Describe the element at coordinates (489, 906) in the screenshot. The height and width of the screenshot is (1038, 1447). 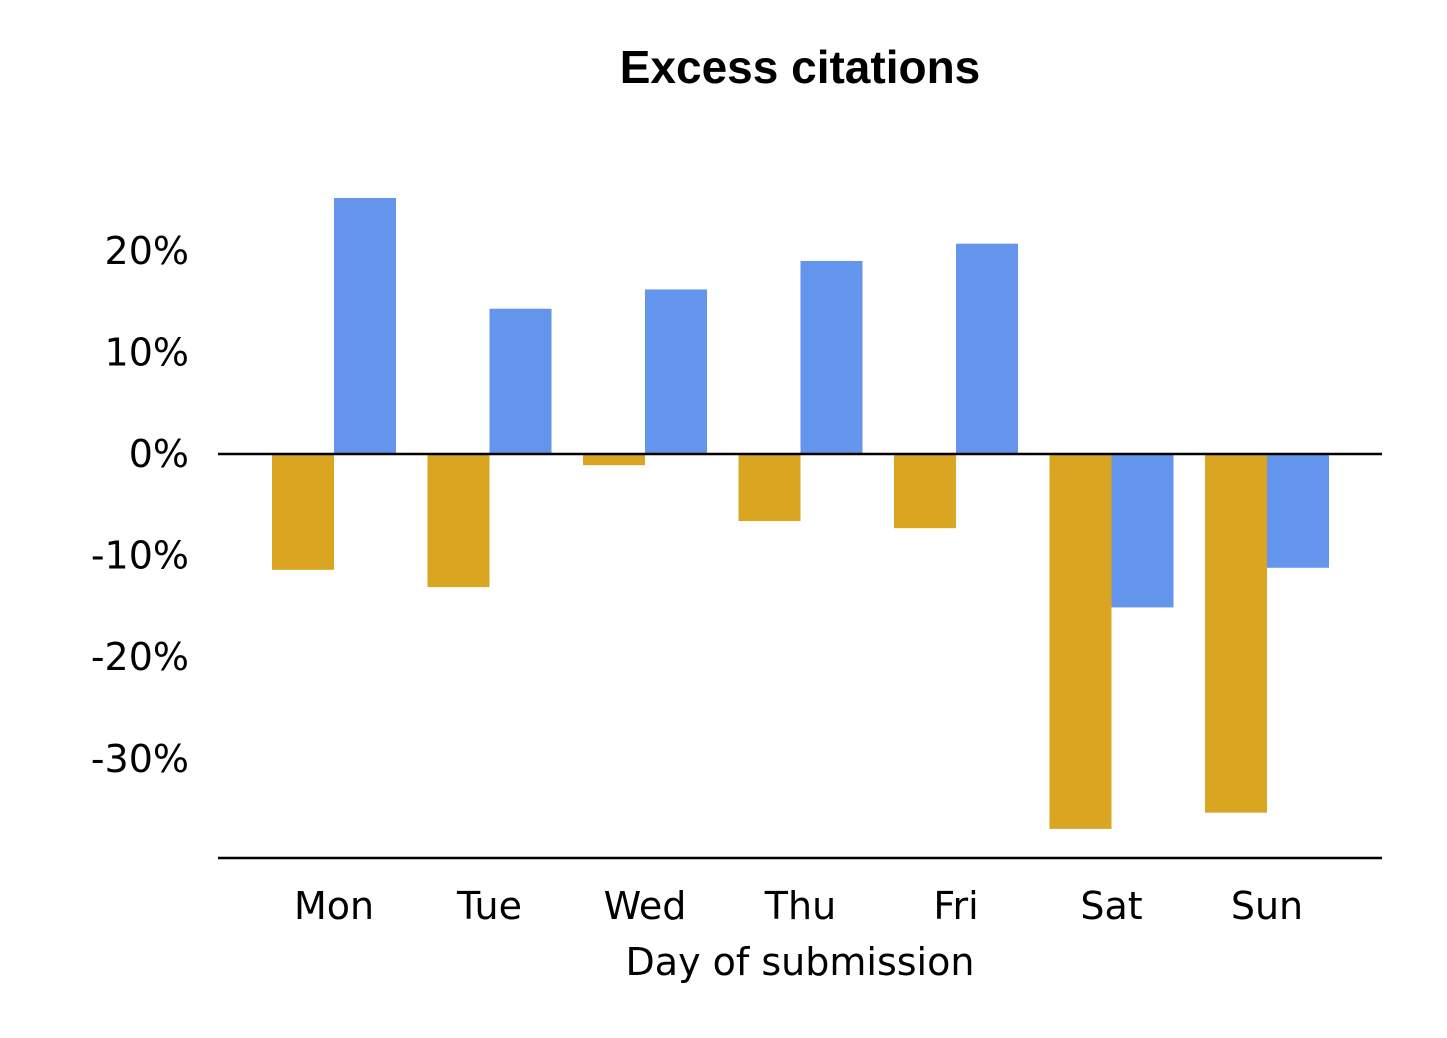
I see `x-tick-label: Tue` at that location.